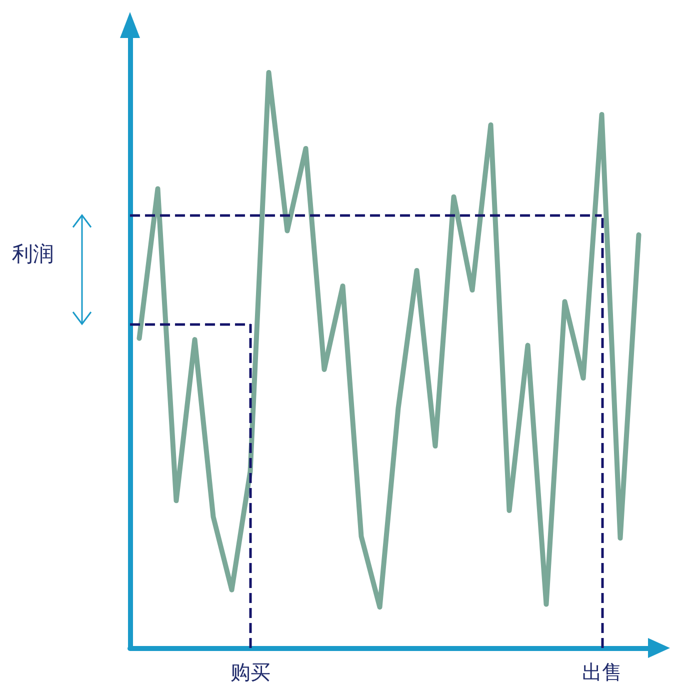  I want to click on x-tick-label: 出售, so click(602, 672).